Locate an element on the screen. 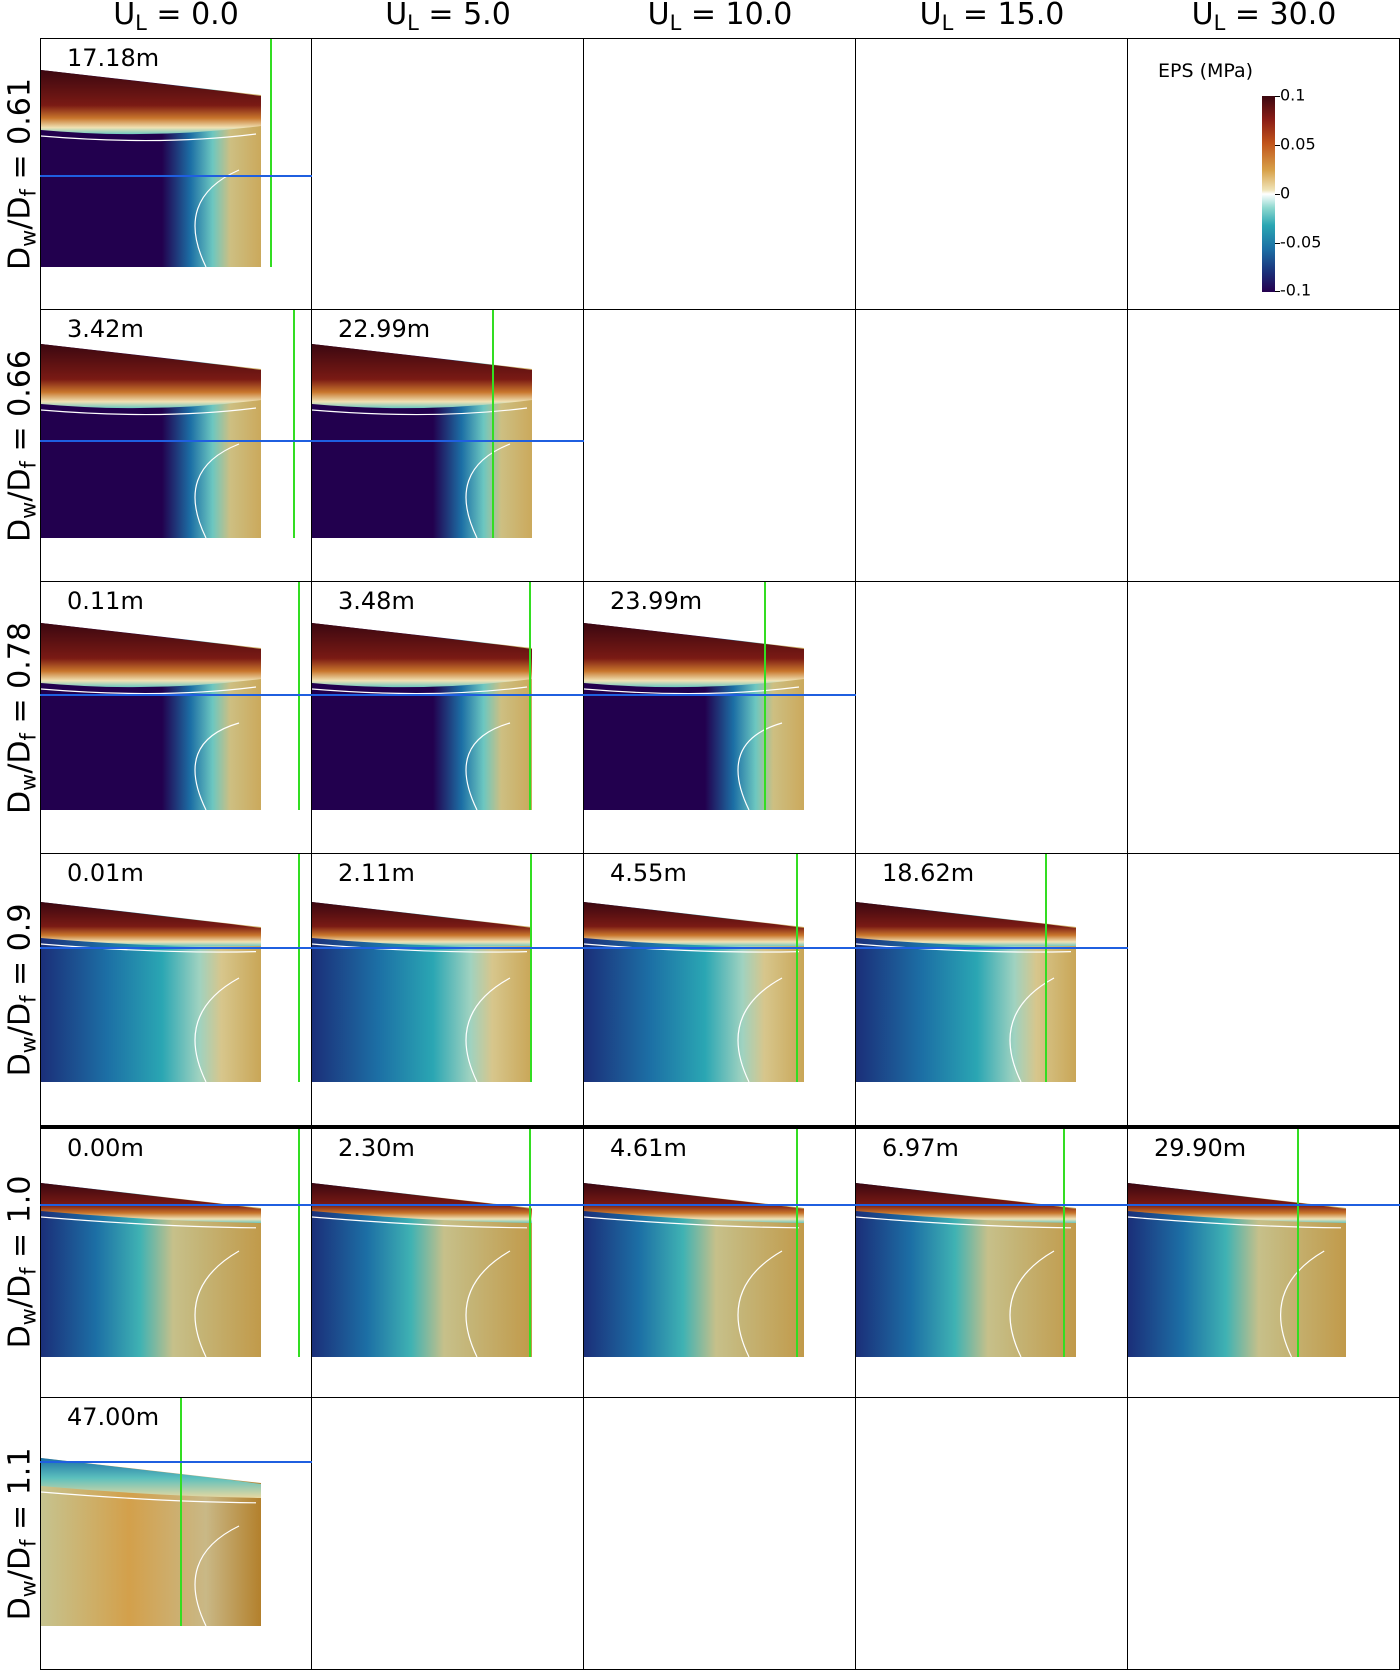  crevasse-depth-label: 22.99m is located at coordinates (384, 329).